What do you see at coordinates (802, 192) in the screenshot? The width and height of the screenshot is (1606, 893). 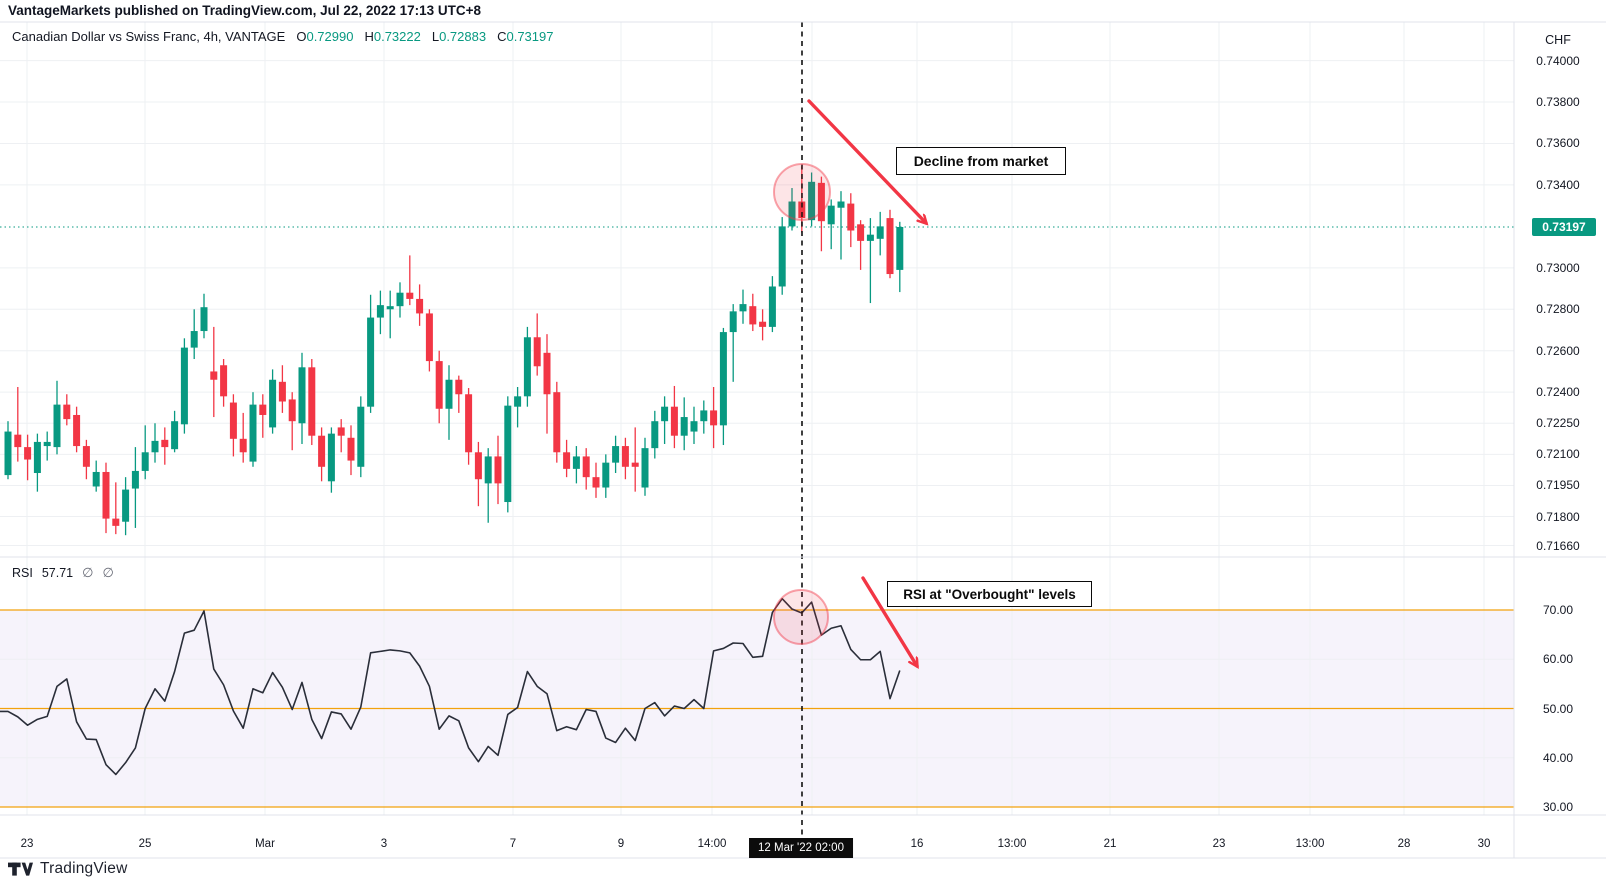 I see `highlight-circle-price` at bounding box center [802, 192].